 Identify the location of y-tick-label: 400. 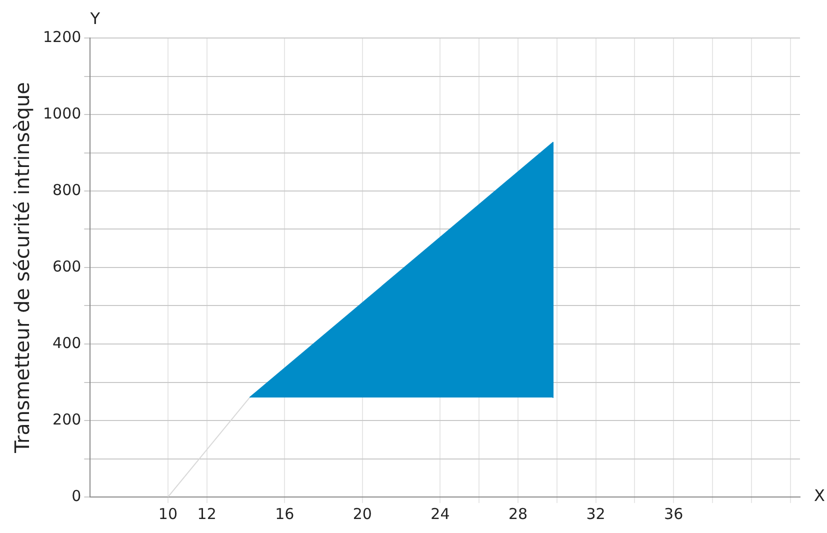
(67, 343).